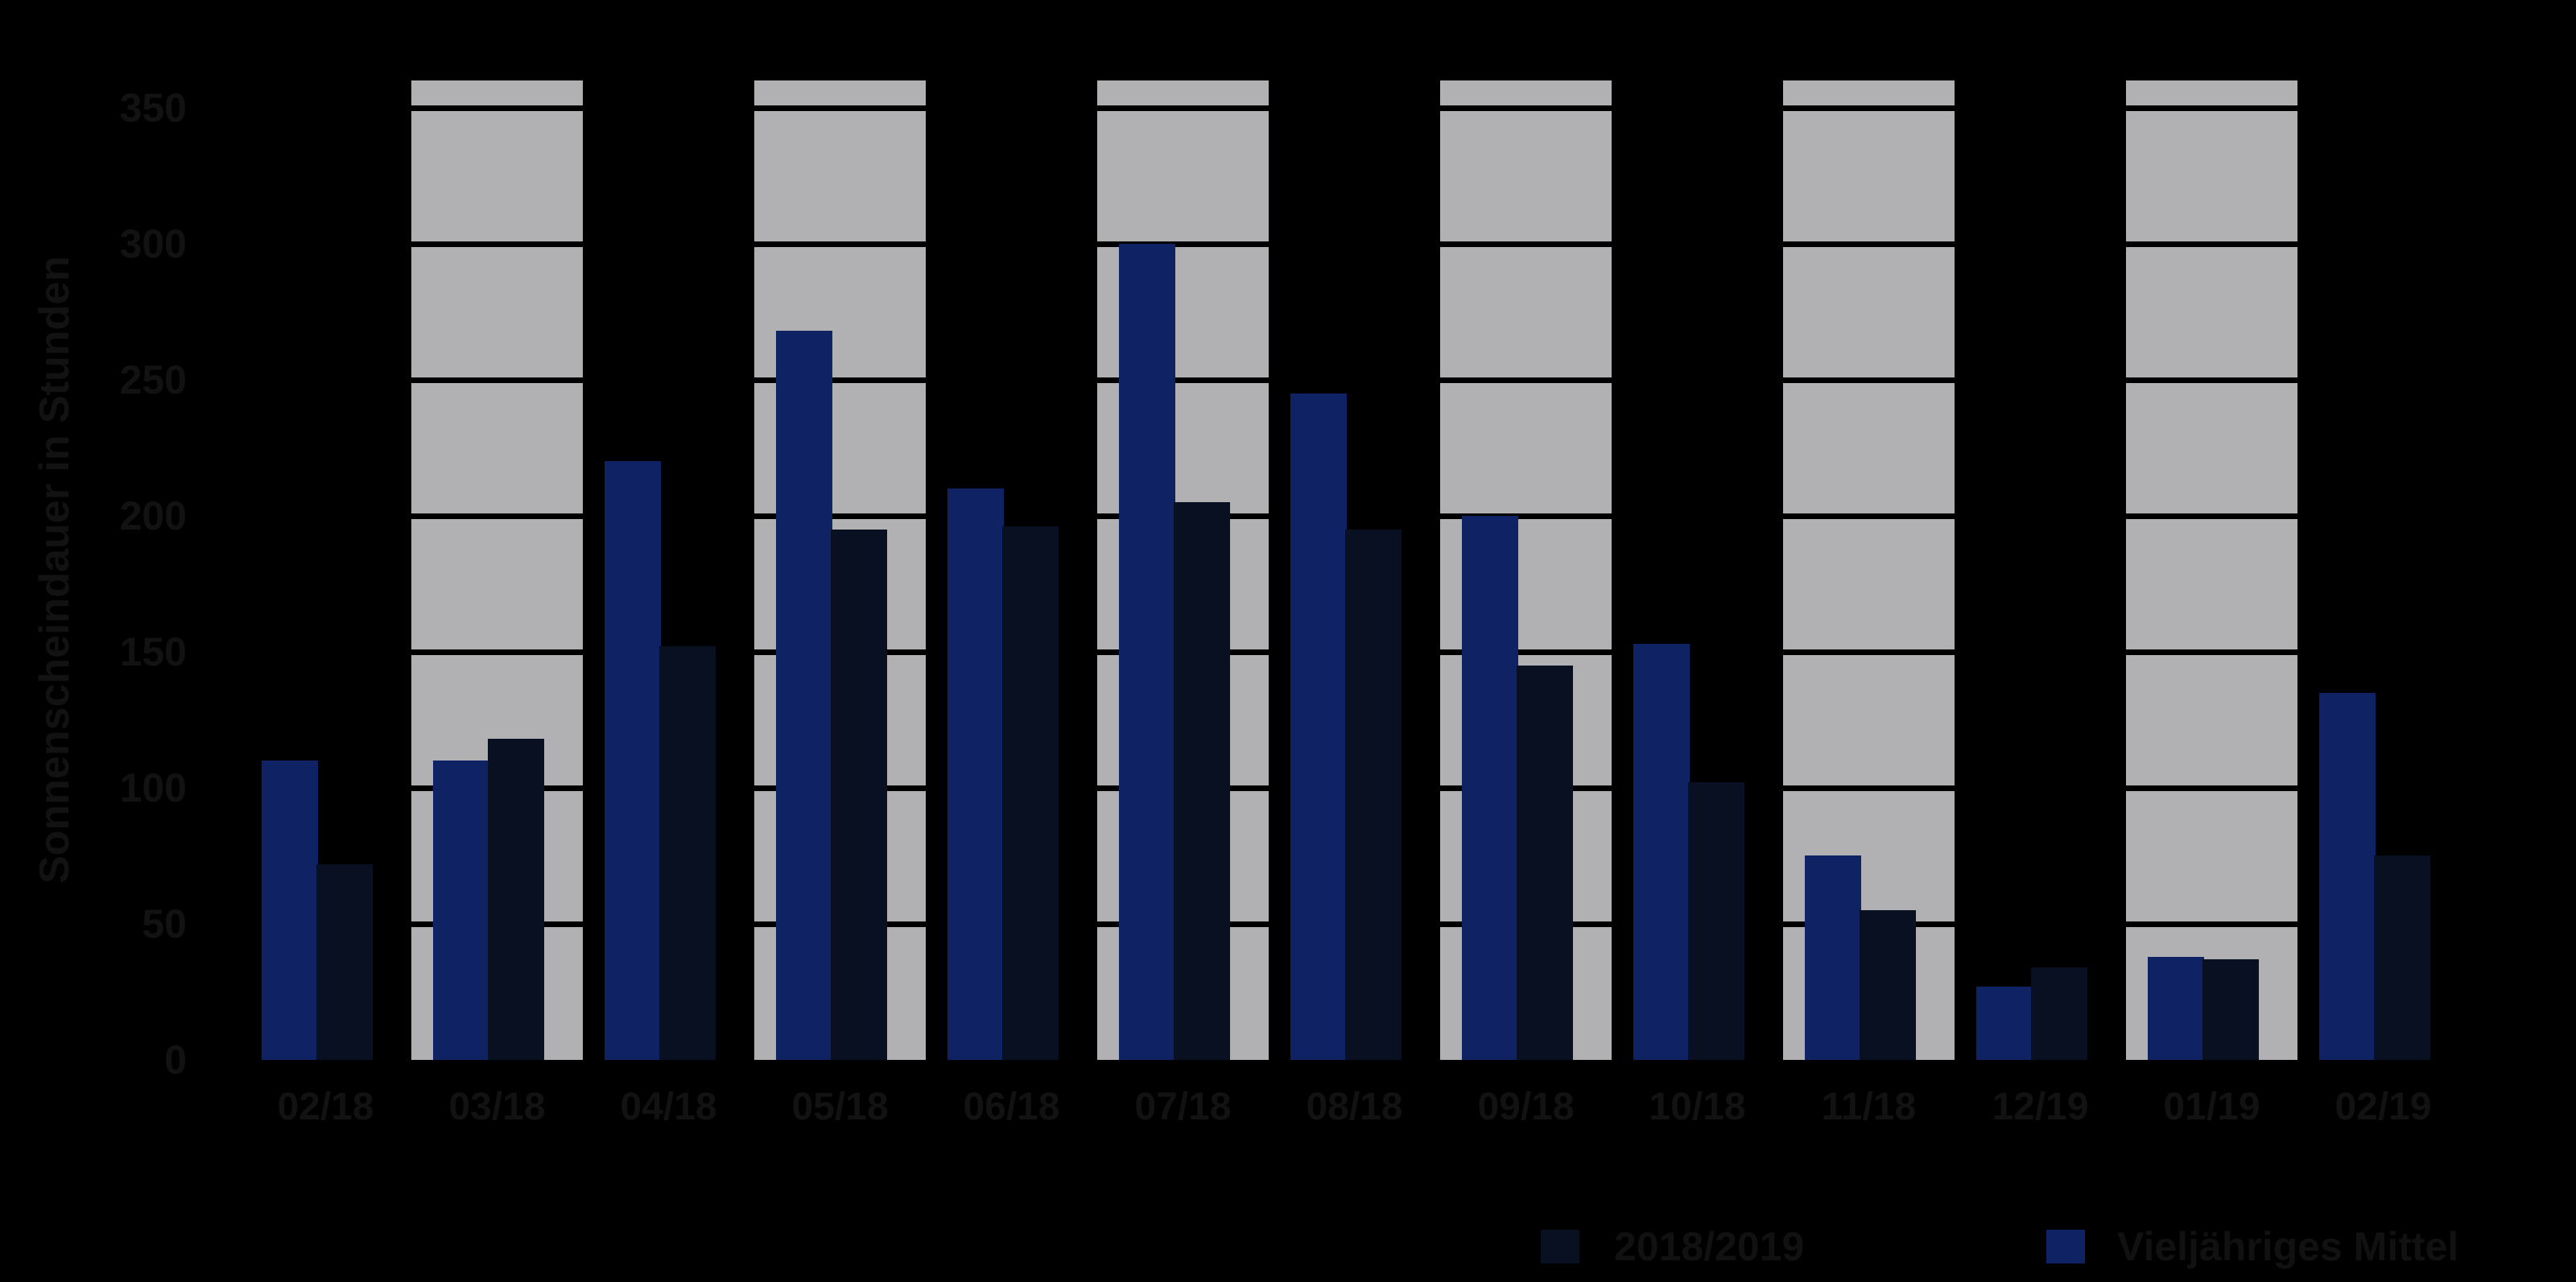  Describe the element at coordinates (1869, 1107) in the screenshot. I see `x-tick-label: 11/18` at that location.